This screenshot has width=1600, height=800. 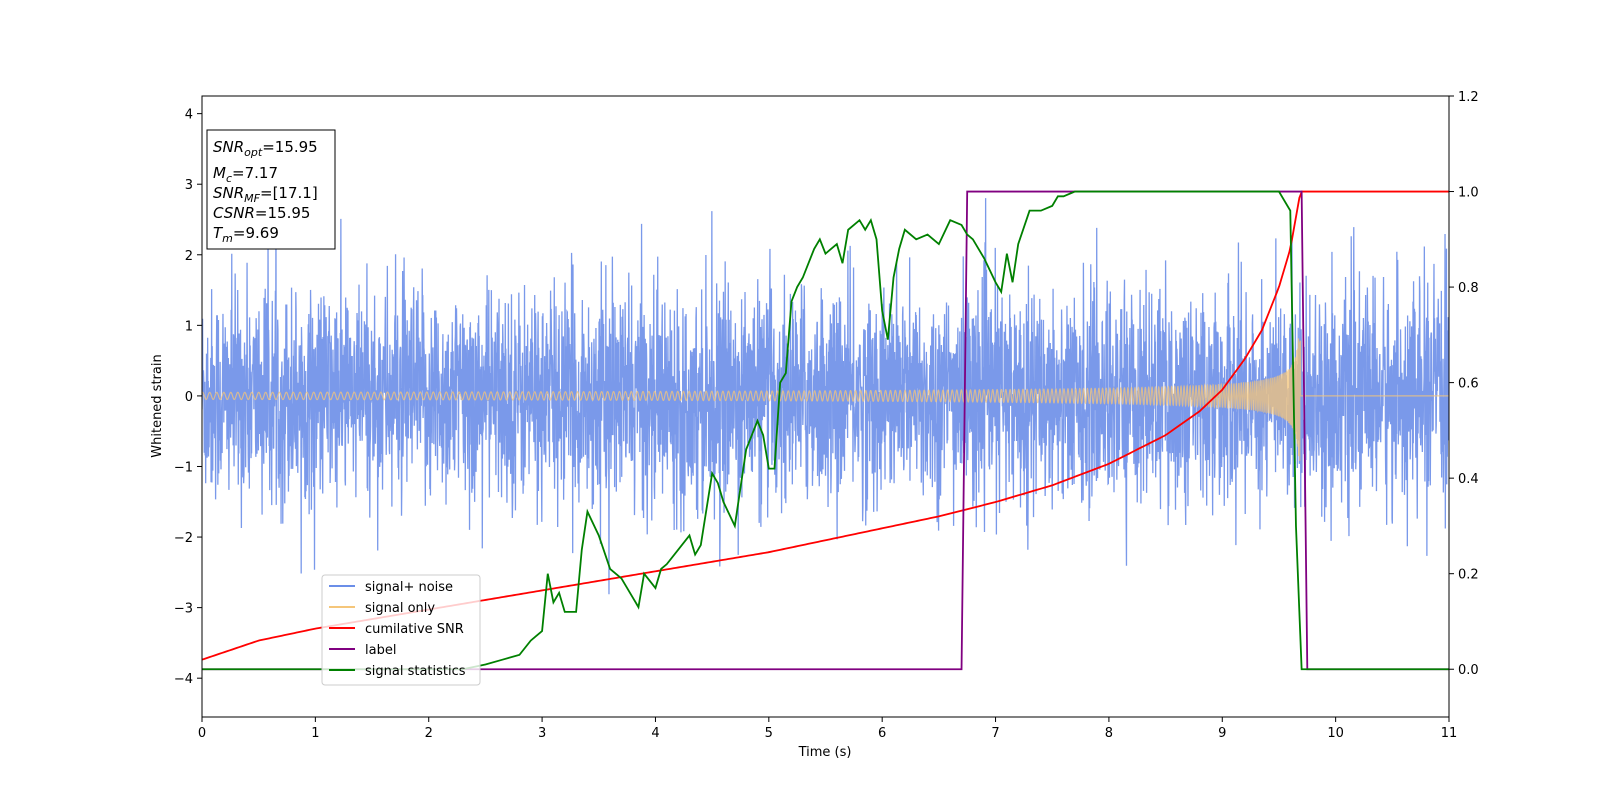 What do you see at coordinates (183, 679) in the screenshot?
I see `y-tick-label: −4` at bounding box center [183, 679].